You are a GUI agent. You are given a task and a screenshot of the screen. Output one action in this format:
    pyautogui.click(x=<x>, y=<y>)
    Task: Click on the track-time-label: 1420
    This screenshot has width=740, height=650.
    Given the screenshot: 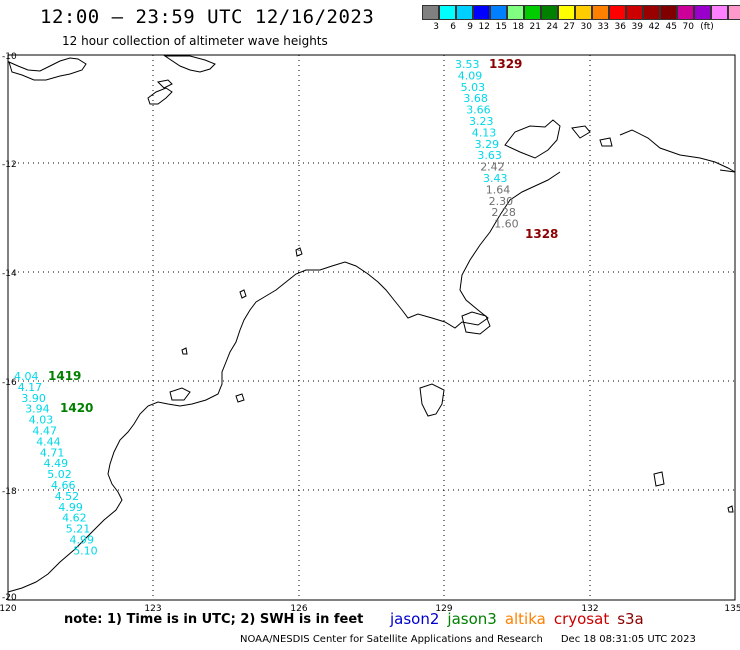 What is the action you would take?
    pyautogui.click(x=76, y=408)
    